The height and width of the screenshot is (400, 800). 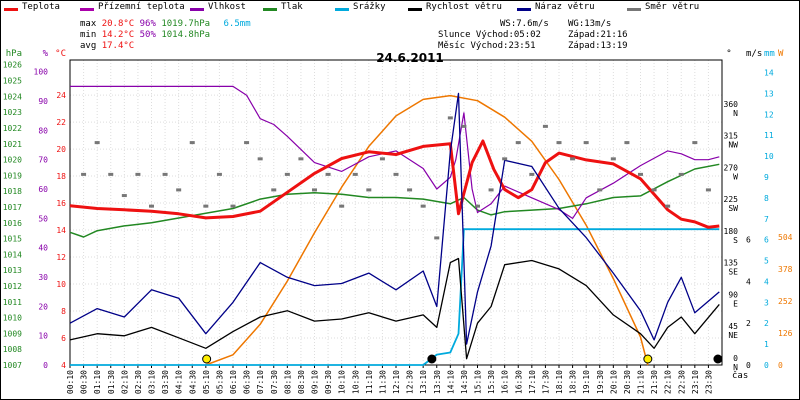 What do you see at coordinates (12, 286) in the screenshot?
I see `axis-tick-hPa: 1012` at bounding box center [12, 286].